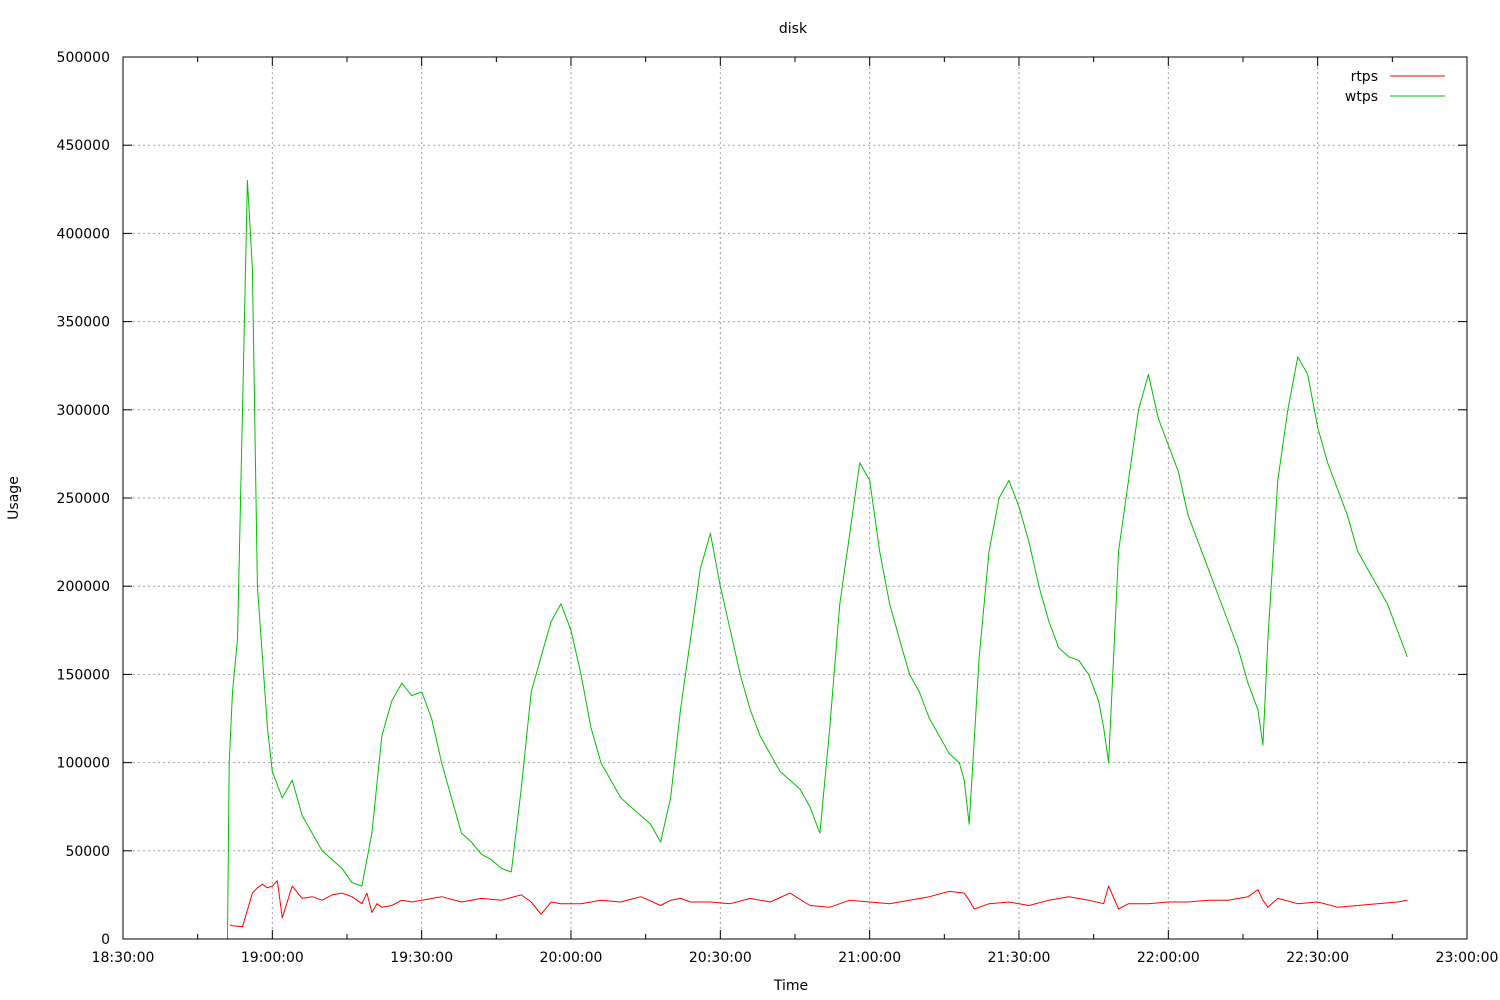  I want to click on x-tick-label: 22:00:00, so click(1168, 958).